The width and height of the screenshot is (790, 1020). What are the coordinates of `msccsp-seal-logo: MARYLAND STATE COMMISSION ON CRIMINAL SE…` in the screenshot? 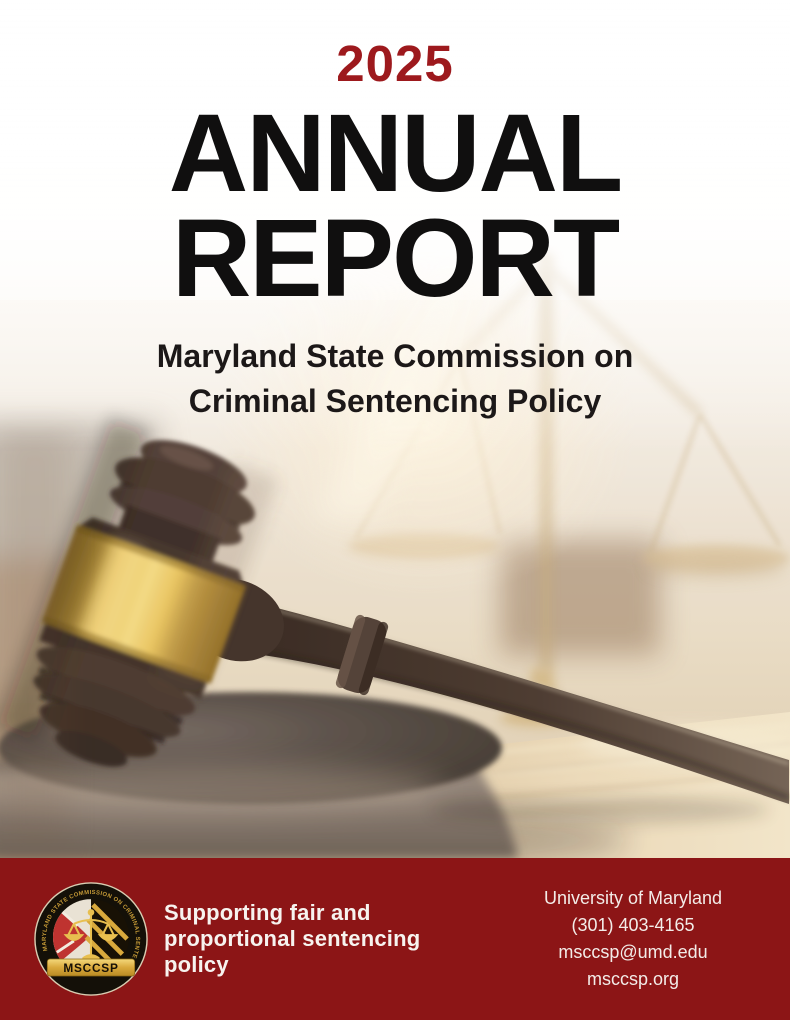 It's located at (91, 939).